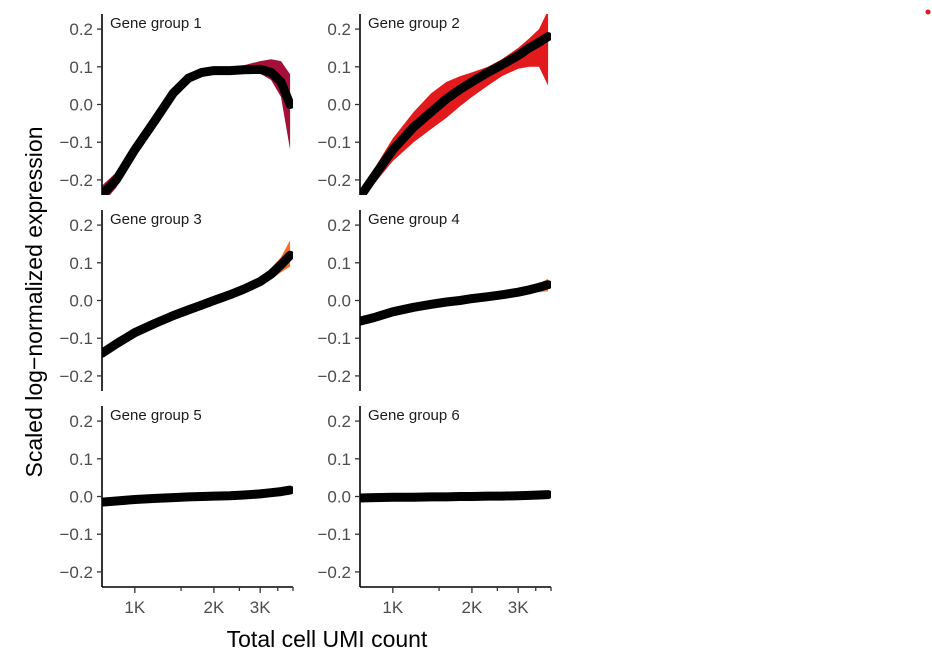 The image size is (932, 660). What do you see at coordinates (928, 12) in the screenshot?
I see `legend-marker-dot` at bounding box center [928, 12].